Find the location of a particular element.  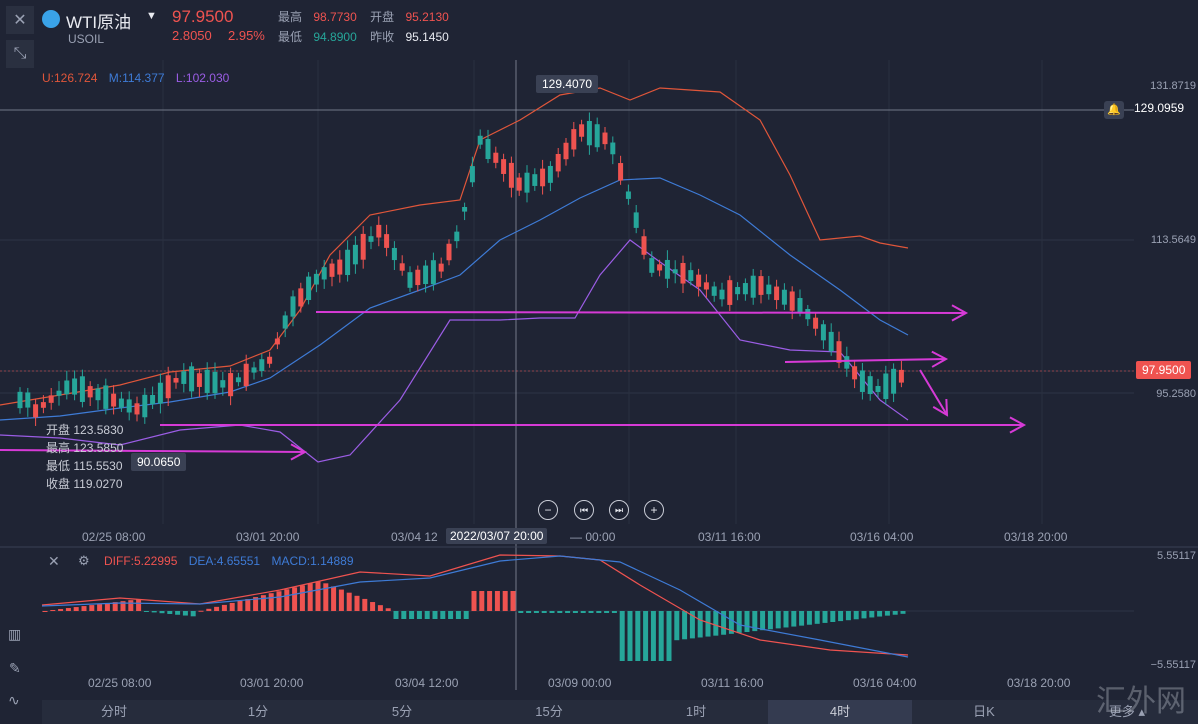

macd-settings-icon: ⚙ is located at coordinates (84, 560).